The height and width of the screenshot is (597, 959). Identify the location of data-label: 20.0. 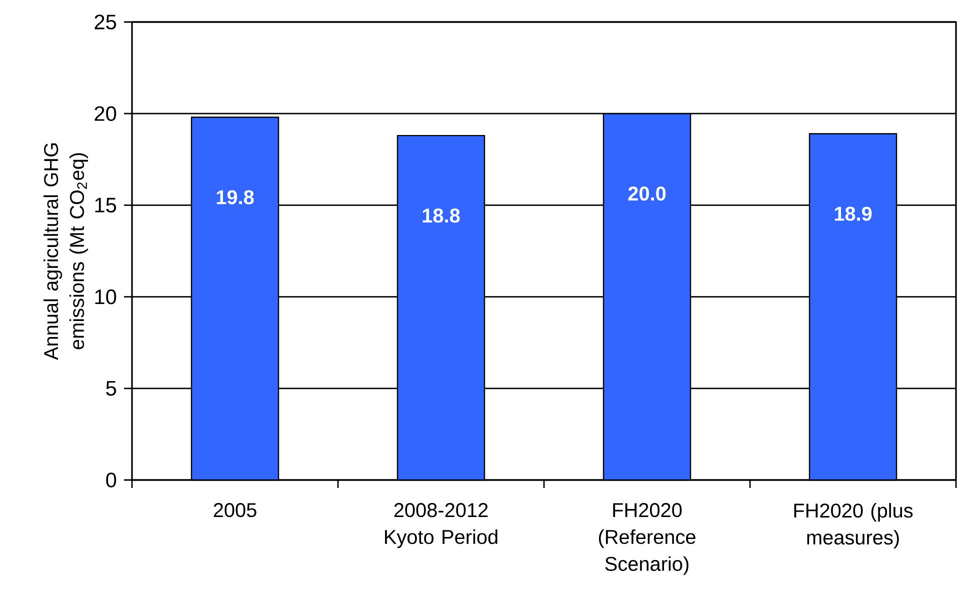
(647, 193).